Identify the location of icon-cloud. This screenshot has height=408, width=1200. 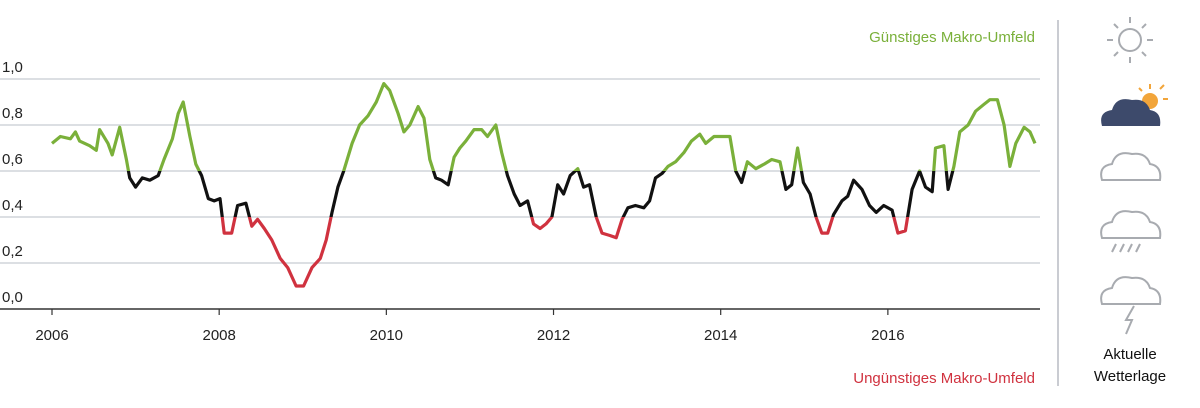
(1131, 166).